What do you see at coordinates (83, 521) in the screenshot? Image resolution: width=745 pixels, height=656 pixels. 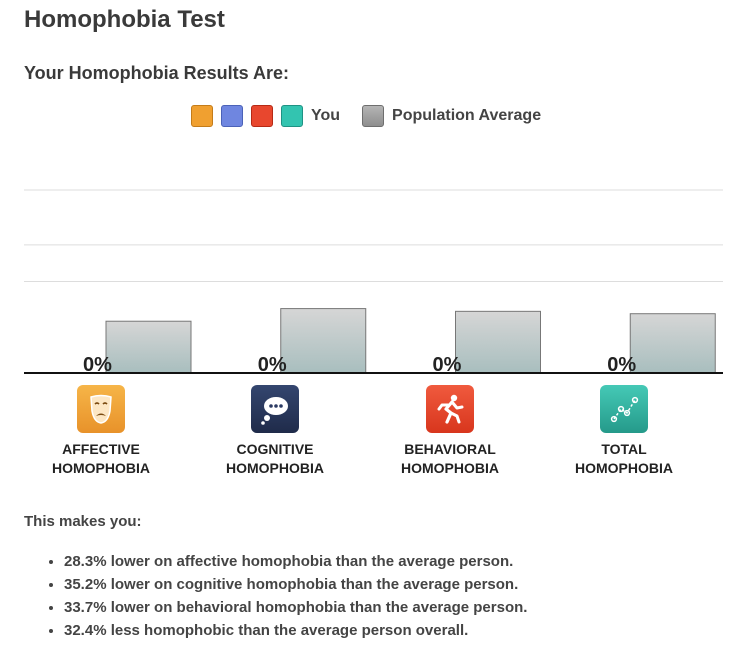 I see `summary-intro: This makes you:` at bounding box center [83, 521].